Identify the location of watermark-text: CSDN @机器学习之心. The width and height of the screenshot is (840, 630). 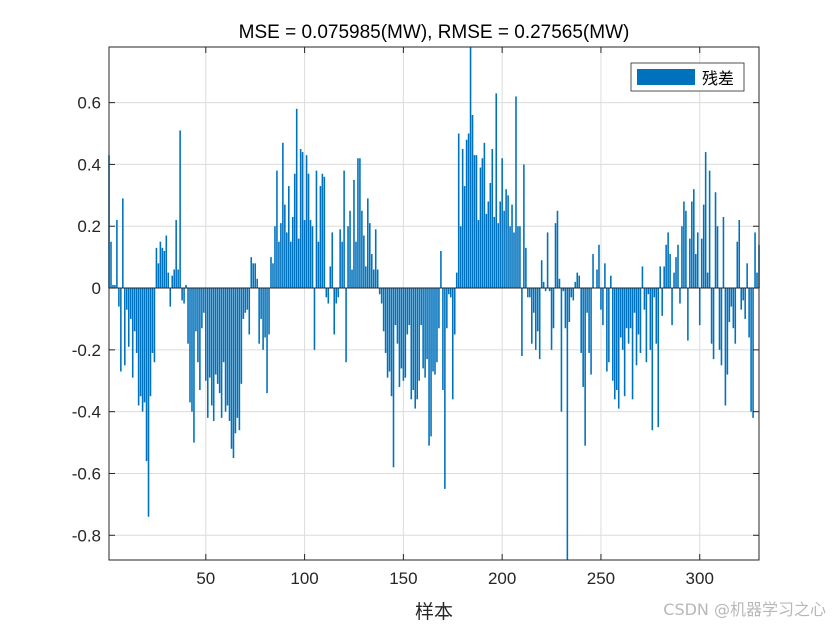
(744, 609).